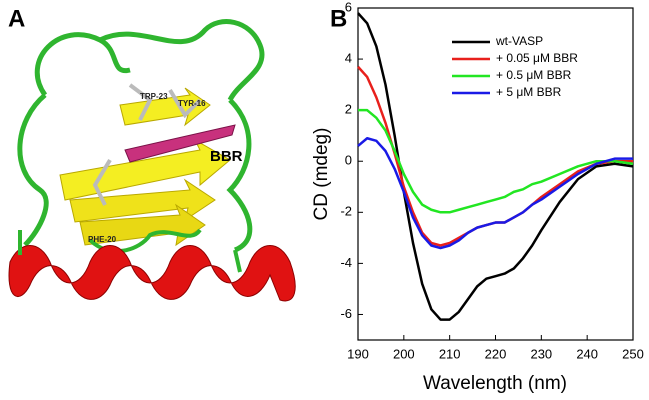  Describe the element at coordinates (529, 92) in the screenshot. I see `legend-label: + 5 μM BBR` at that location.